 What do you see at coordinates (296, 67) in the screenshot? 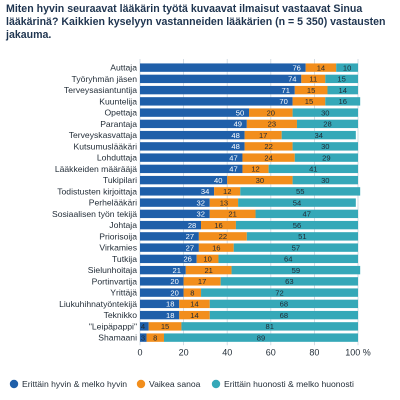
I see `data-label: 76` at bounding box center [296, 67].